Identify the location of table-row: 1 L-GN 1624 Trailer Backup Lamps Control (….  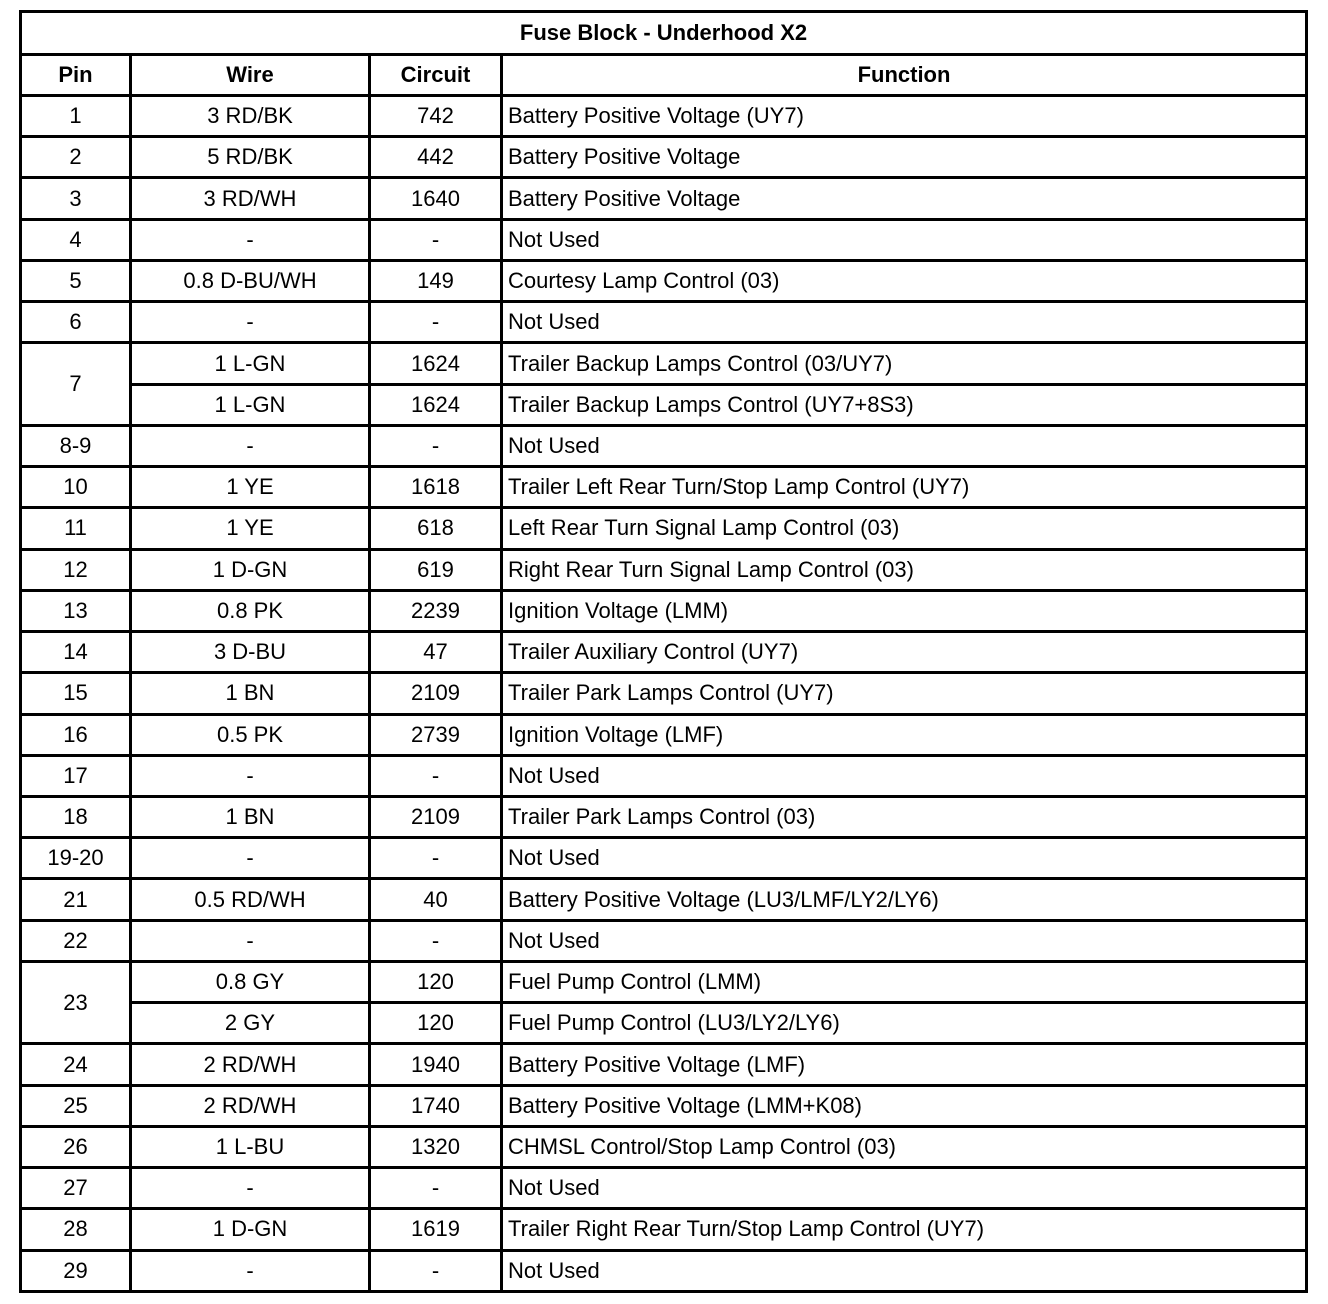
(665, 404).